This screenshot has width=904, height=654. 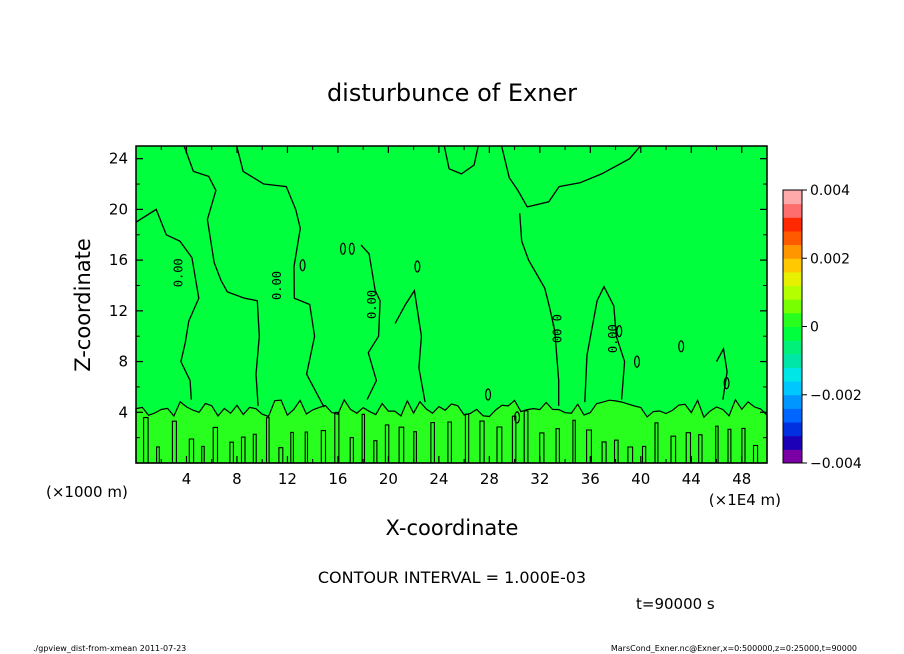 I want to click on x-tick-label: 16, so click(x=337, y=479).